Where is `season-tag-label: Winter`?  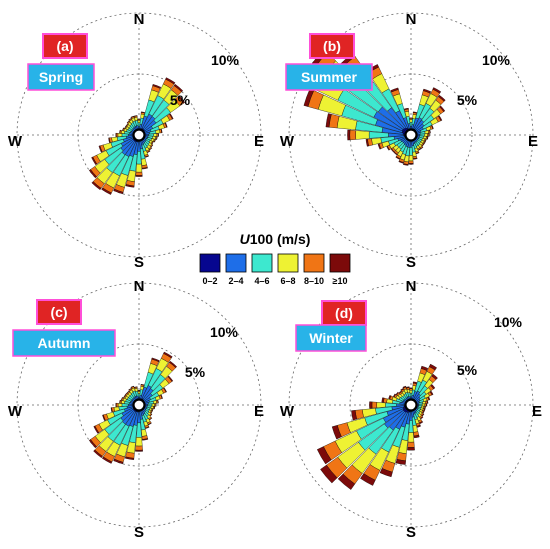
season-tag-label: Winter is located at coordinates (331, 338).